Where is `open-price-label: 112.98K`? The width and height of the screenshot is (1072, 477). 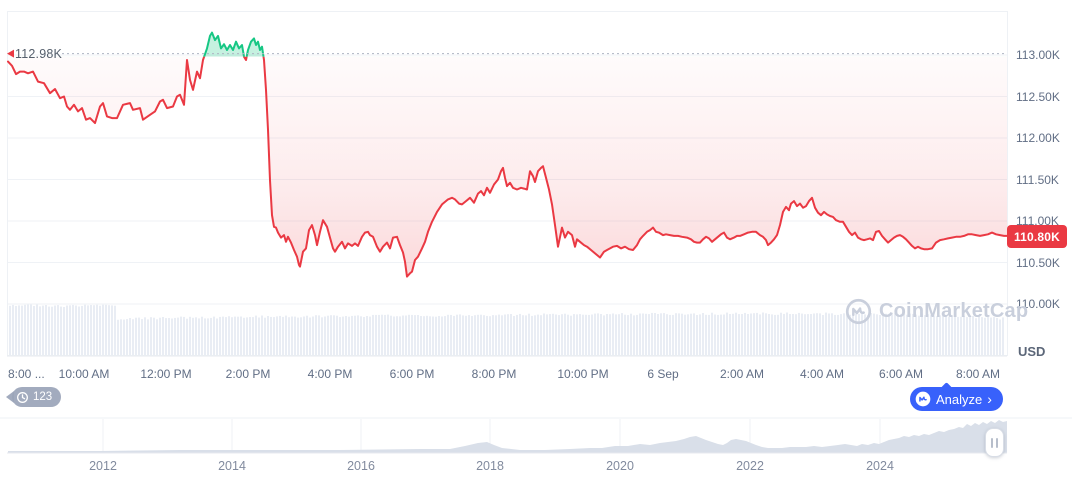 open-price-label: 112.98K is located at coordinates (39, 54).